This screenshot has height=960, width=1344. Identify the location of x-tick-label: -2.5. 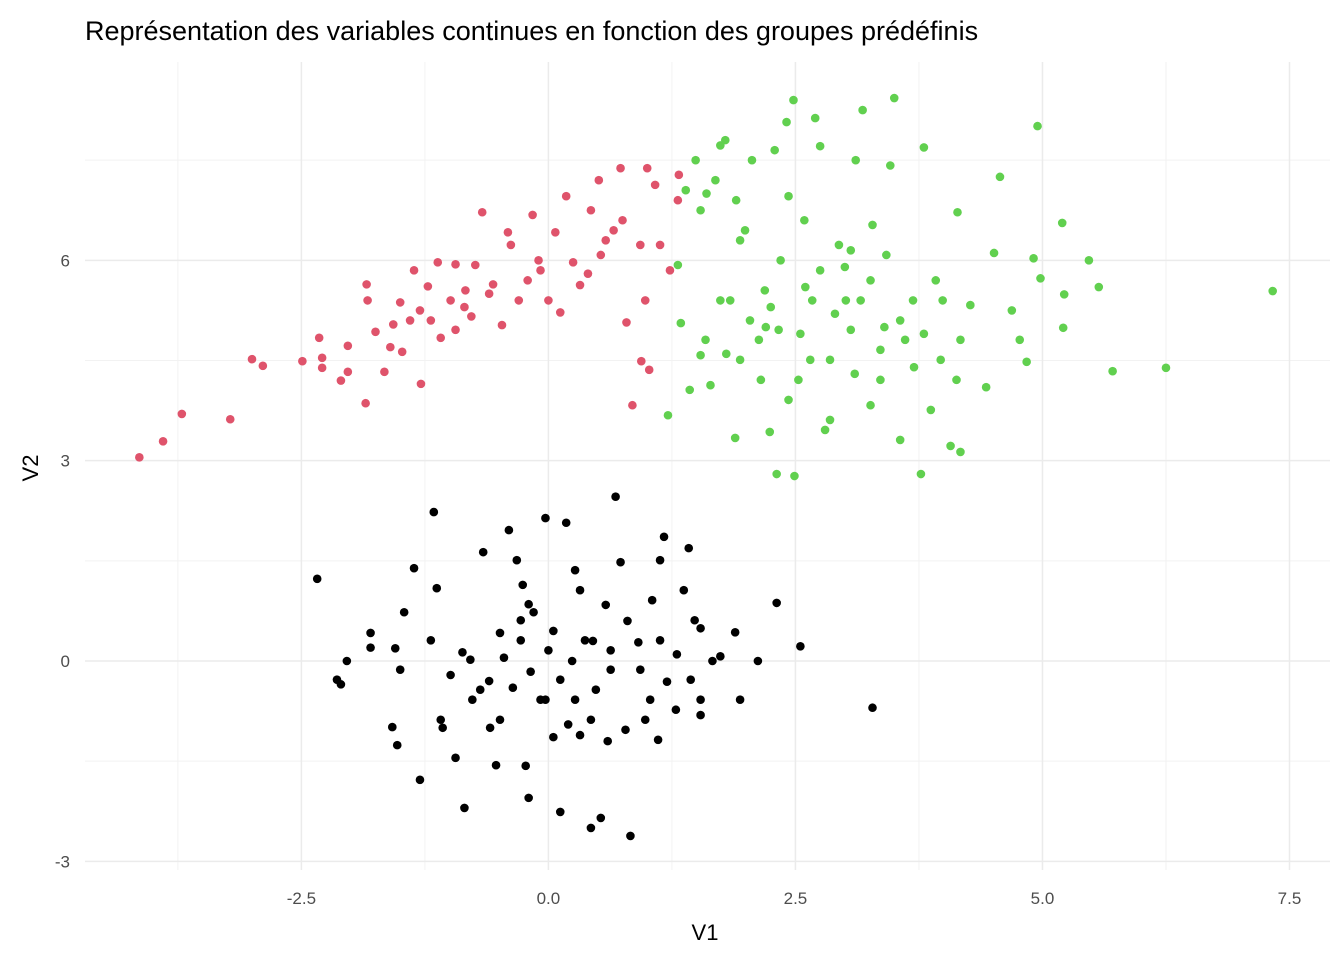
(301, 898).